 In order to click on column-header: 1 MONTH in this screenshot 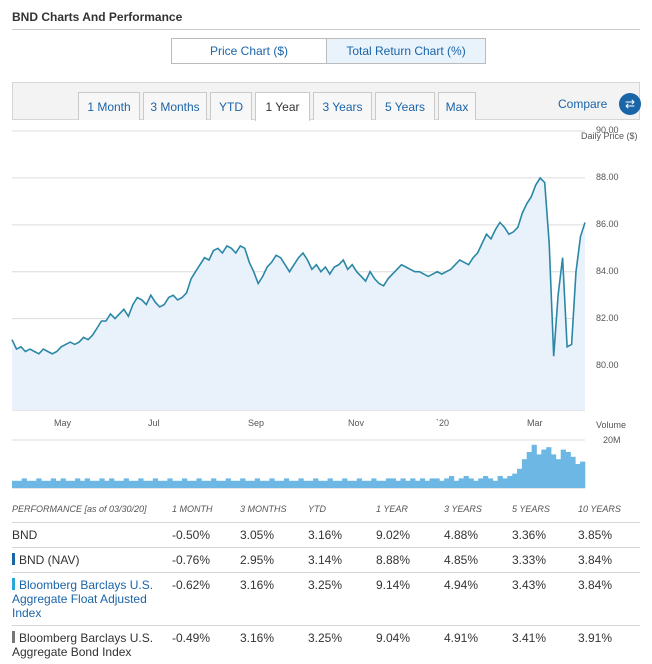, I will do `click(206, 512)`.